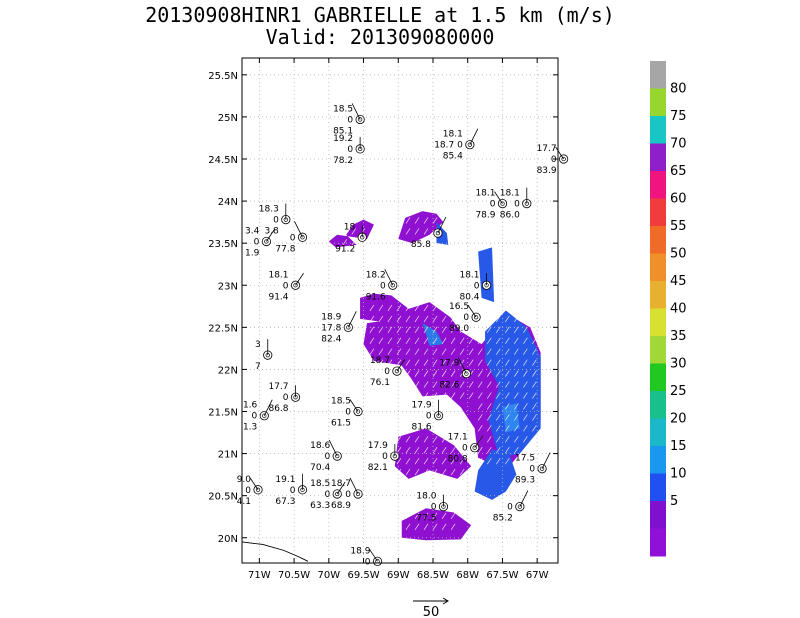 The width and height of the screenshot is (800, 618). What do you see at coordinates (456, 145) in the screenshot?
I see `station: 18.118.7 085.4` at bounding box center [456, 145].